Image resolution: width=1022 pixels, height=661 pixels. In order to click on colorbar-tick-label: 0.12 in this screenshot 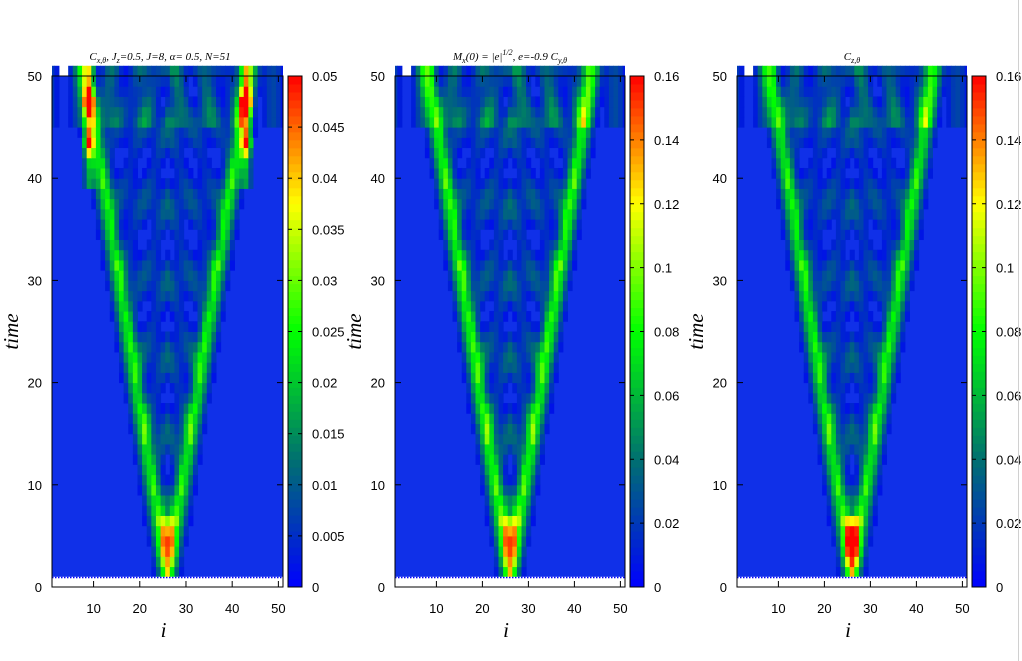, I will do `click(1008, 204)`.